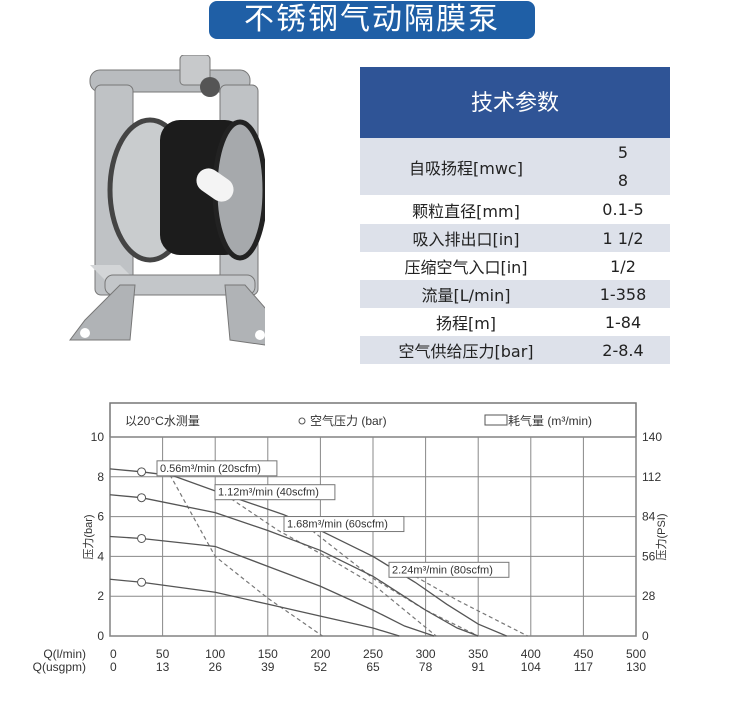  What do you see at coordinates (623, 209) in the screenshot?
I see `spec-value: 0.1-5` at bounding box center [623, 209].